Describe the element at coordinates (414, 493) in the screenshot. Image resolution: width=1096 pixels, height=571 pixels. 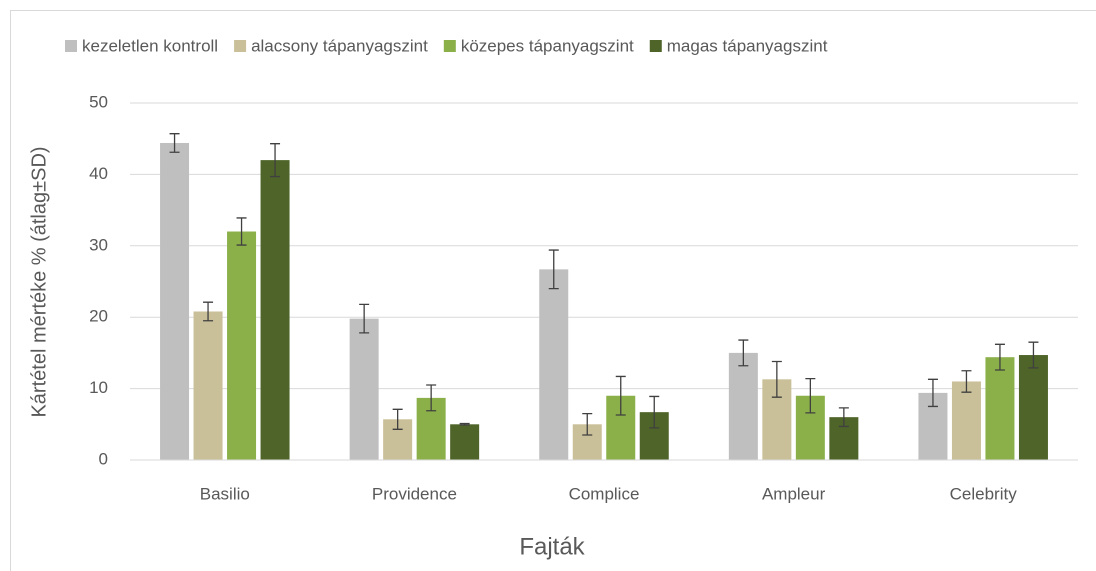
I see `x-tick-label: Providence` at that location.